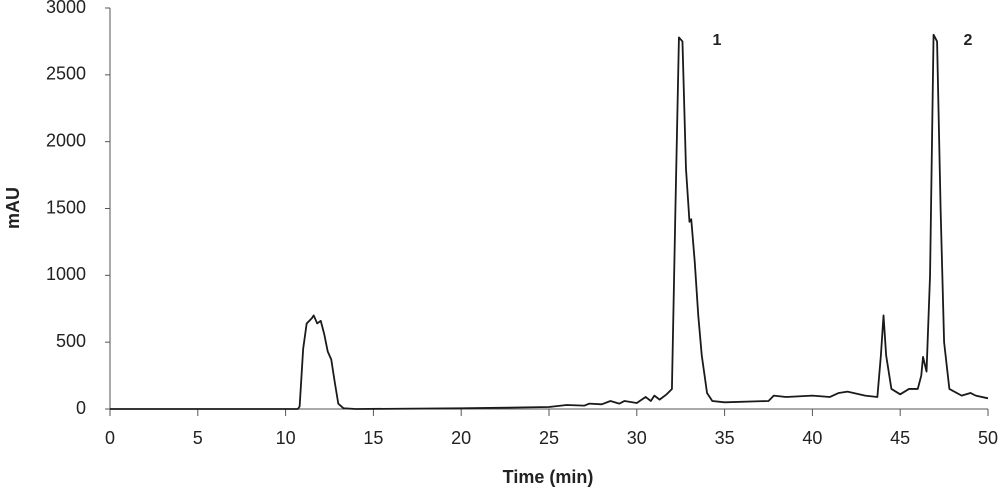  Describe the element at coordinates (812, 438) in the screenshot. I see `x-tick-label: 40` at that location.